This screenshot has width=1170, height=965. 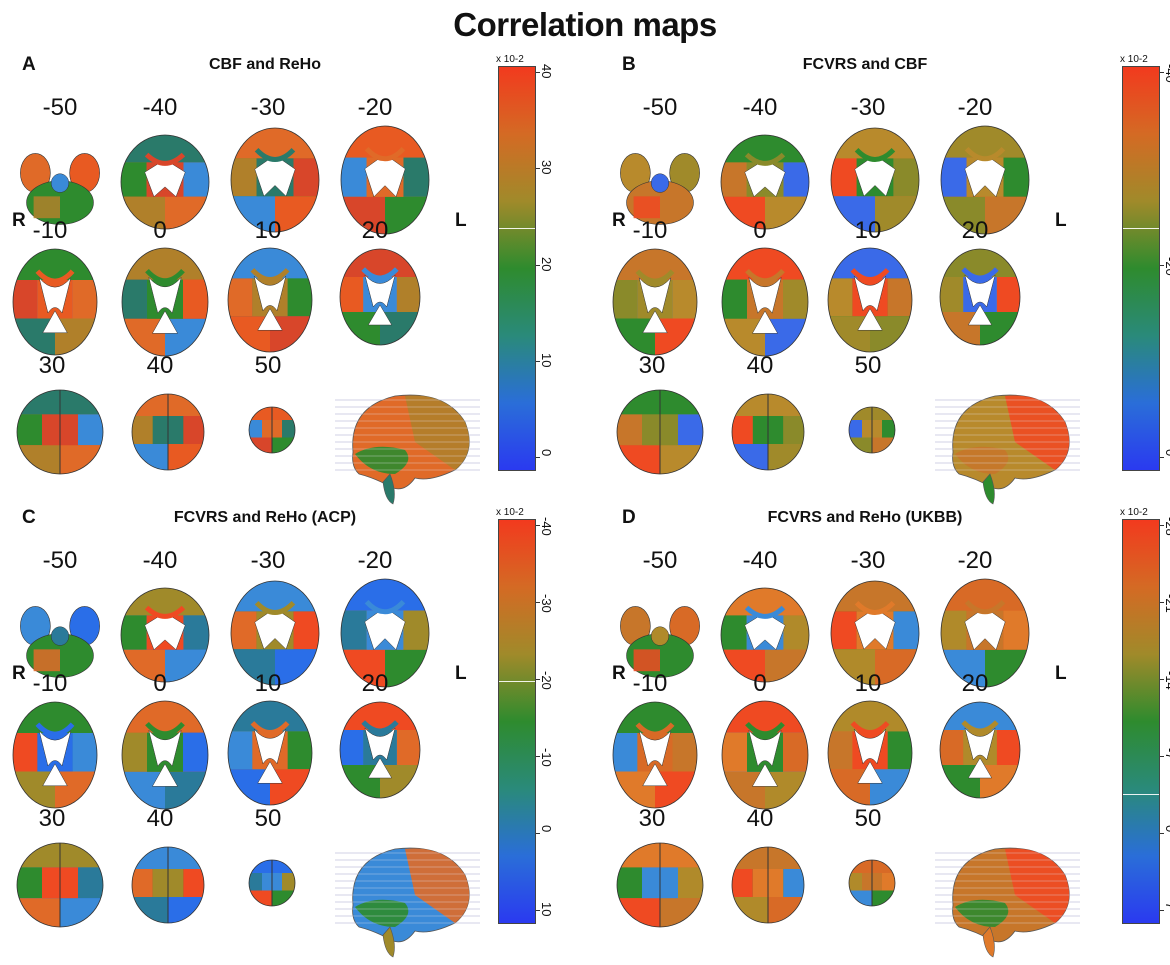 I want to click on brain-3d-render, so click(x=1007, y=449).